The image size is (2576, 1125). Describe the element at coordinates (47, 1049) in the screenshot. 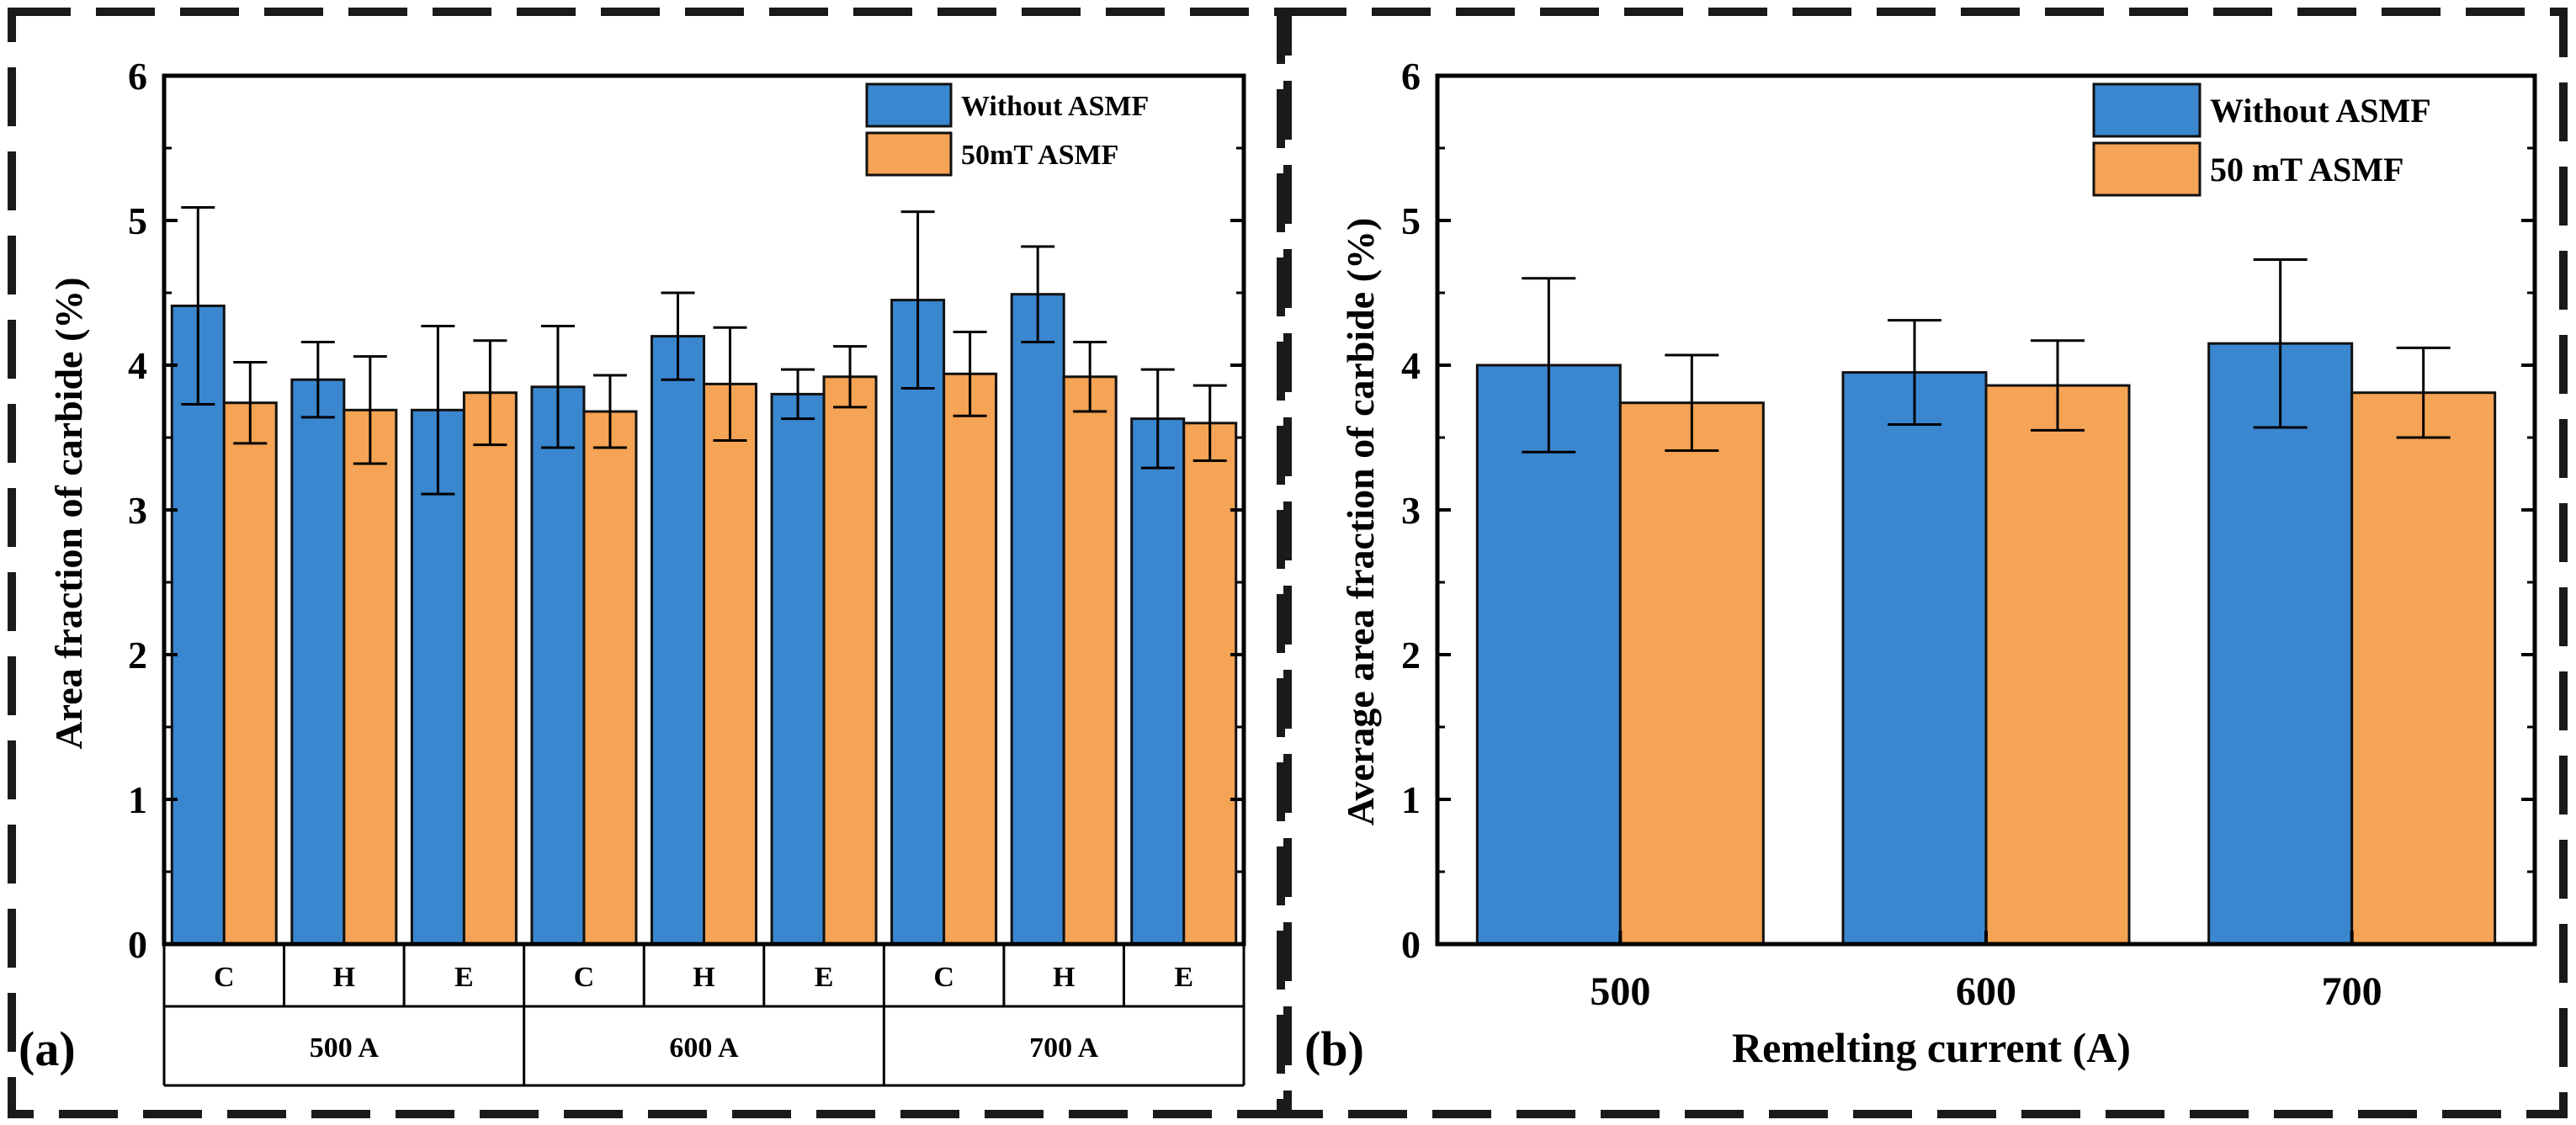

I see `panel-a-label: (a)` at that location.